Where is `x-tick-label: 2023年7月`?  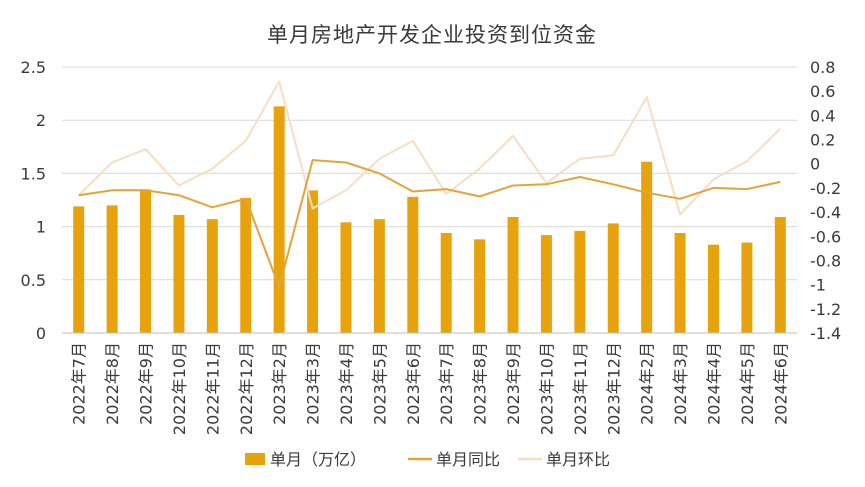 x-tick-label: 2023年7月 is located at coordinates (446, 383).